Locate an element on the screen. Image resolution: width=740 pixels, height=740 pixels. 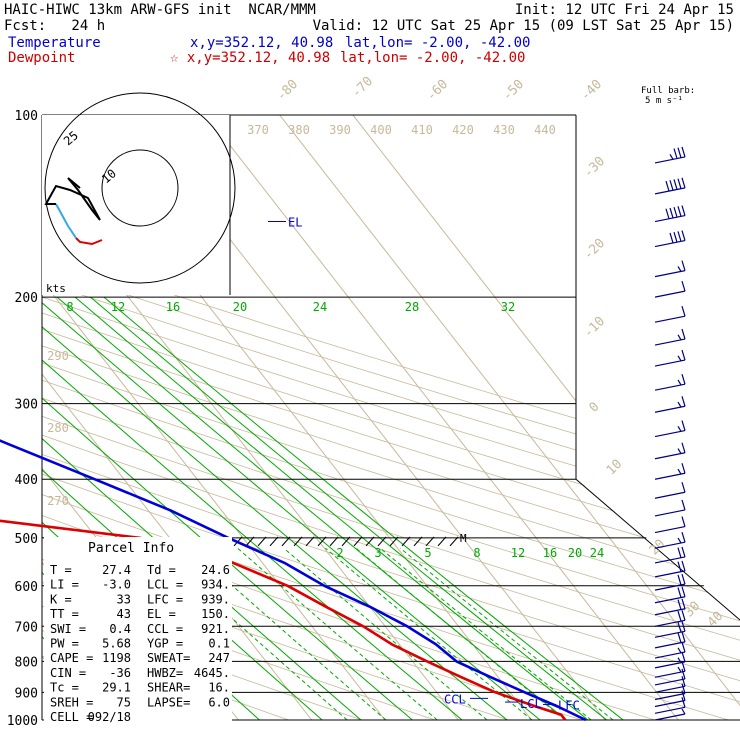
theta-label: 430 is located at coordinates (504, 130).